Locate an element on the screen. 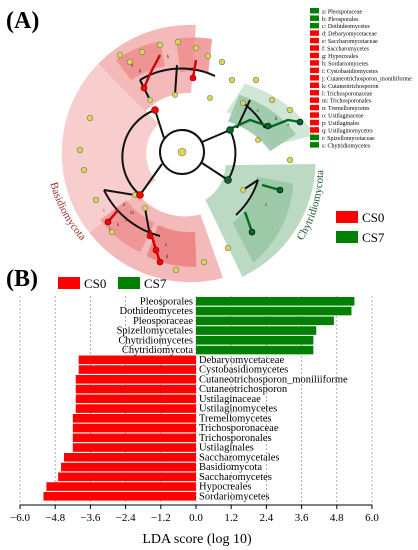 This screenshot has width=418, height=550. clade-tag: d is located at coordinates (167, 257).